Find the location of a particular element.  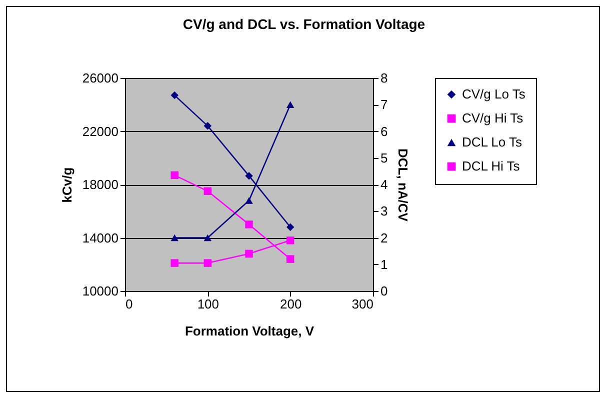

legend-label: DCL Hi Ts is located at coordinates (491, 166).